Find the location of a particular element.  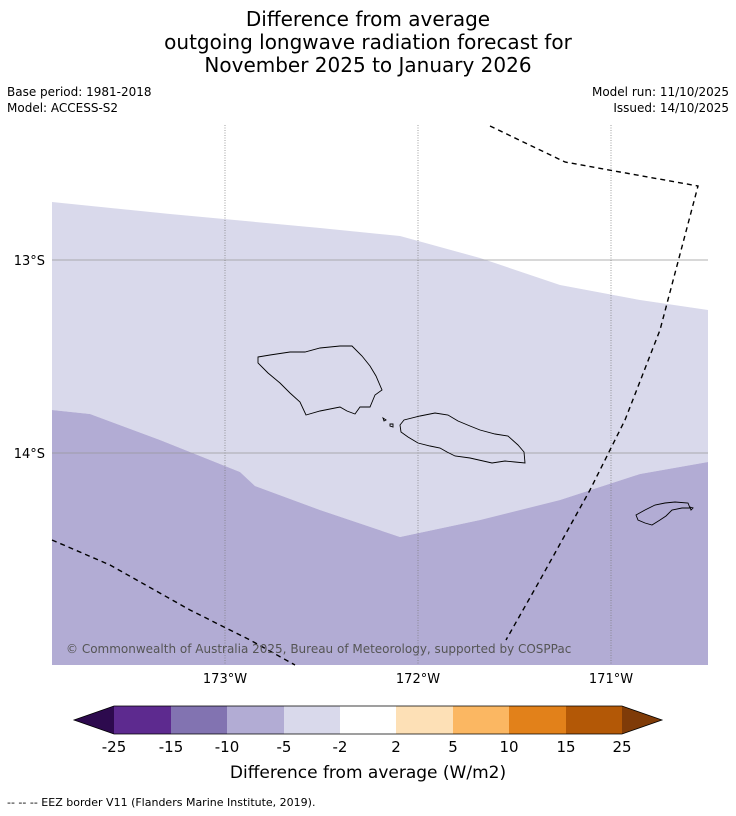

tutuila-island is located at coordinates (663, 513).